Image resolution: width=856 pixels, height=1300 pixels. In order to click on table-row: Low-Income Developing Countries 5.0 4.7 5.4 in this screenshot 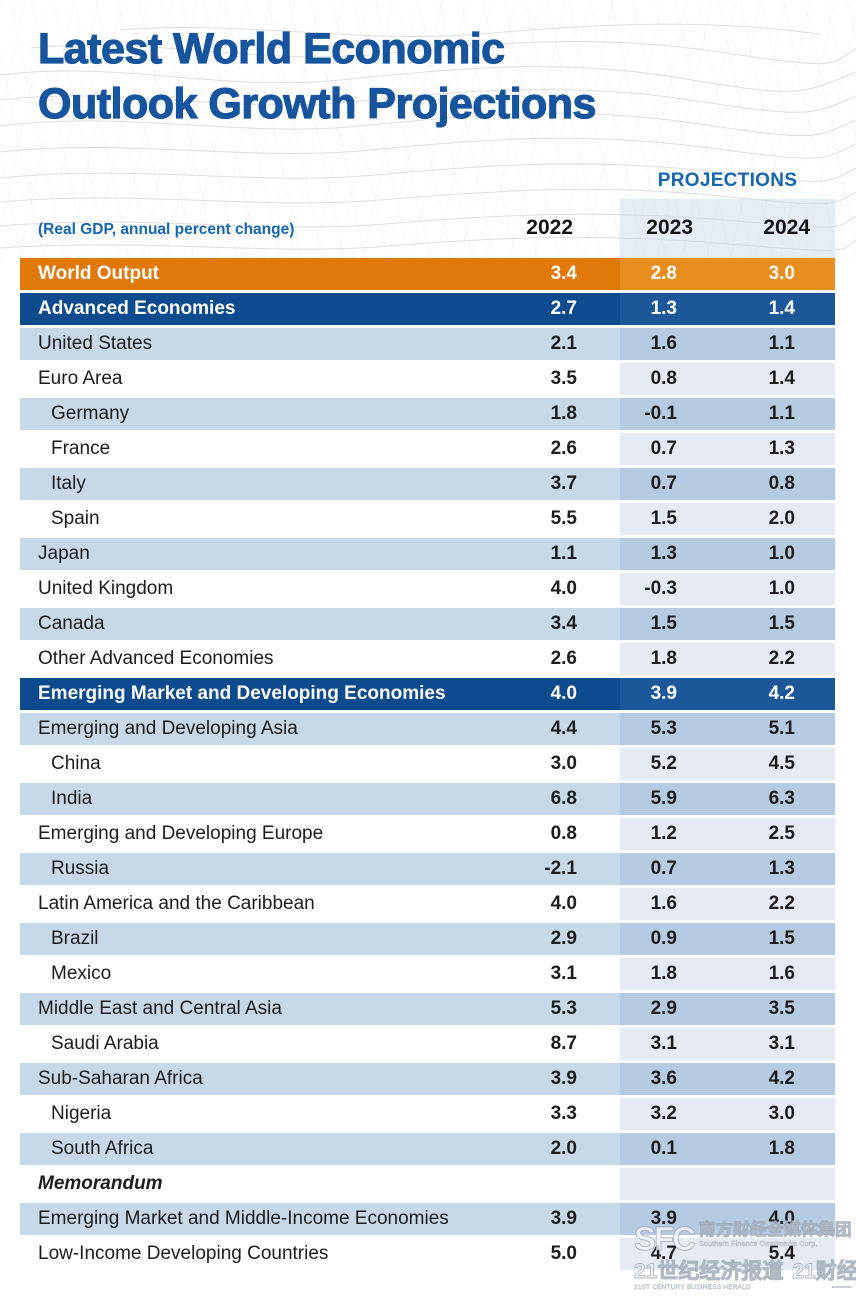, I will do `click(427, 1254)`.